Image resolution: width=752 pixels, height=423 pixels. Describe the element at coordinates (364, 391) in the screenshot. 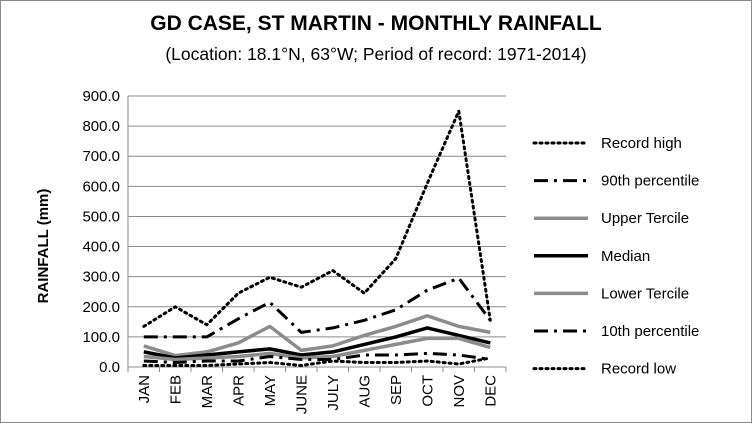

I see `x-tick-label: AUG` at that location.